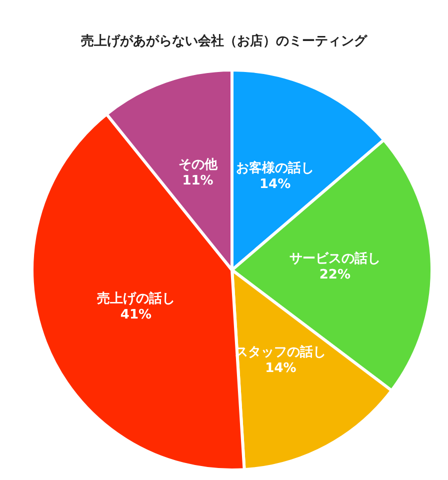 This screenshot has width=448, height=480. What do you see at coordinates (136, 315) in the screenshot?
I see `data-label: 41%` at bounding box center [136, 315].